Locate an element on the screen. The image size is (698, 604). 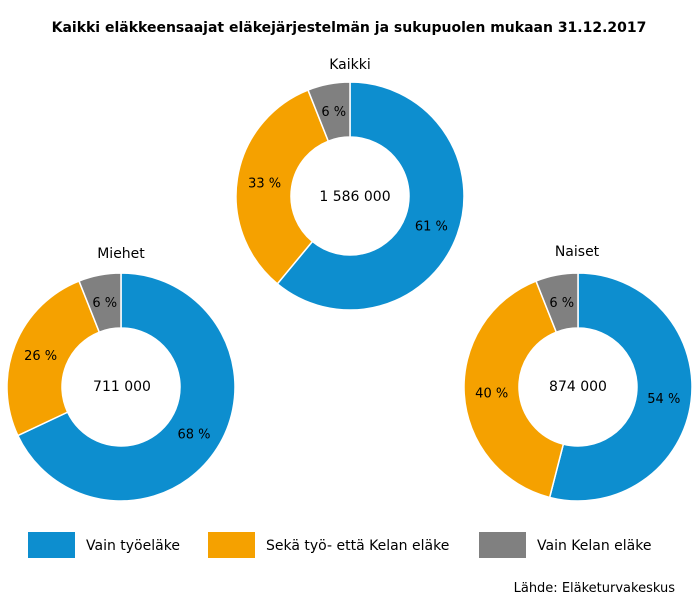
slice-miehet-vain-tyoelake is located at coordinates (126, 387).